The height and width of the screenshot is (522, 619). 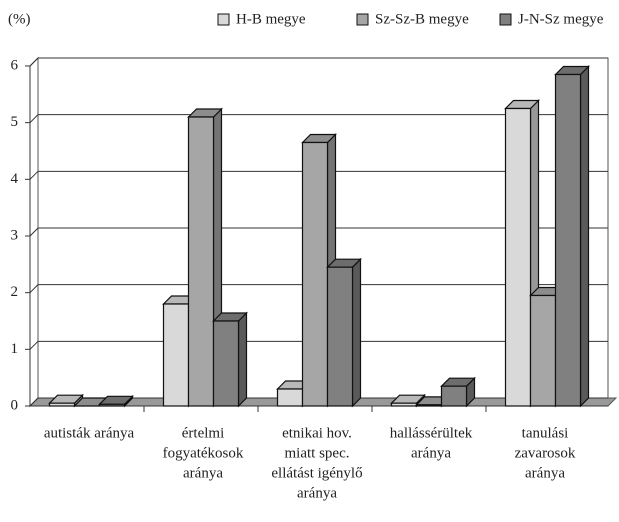 I want to click on y-tick-label: 0, so click(x=15, y=405).